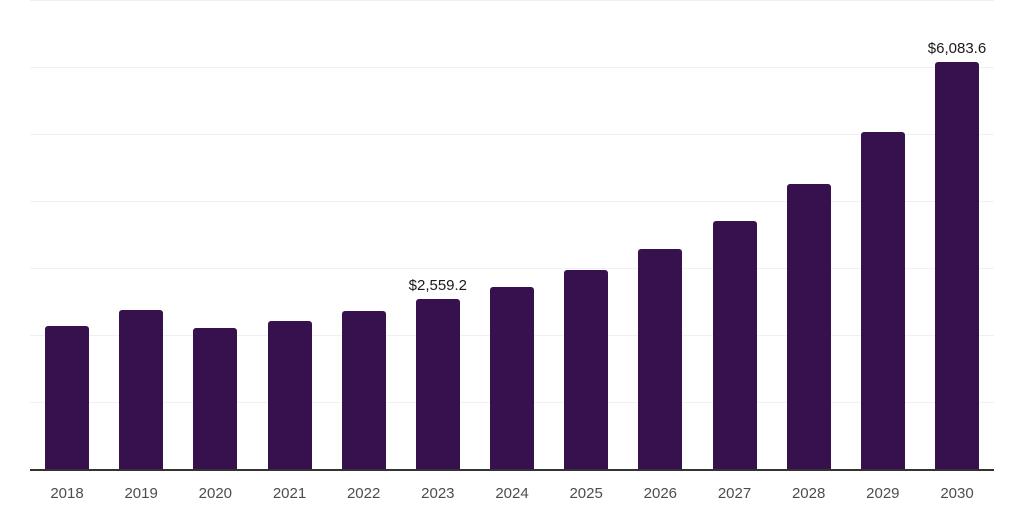  I want to click on bar-2026, so click(660, 359).